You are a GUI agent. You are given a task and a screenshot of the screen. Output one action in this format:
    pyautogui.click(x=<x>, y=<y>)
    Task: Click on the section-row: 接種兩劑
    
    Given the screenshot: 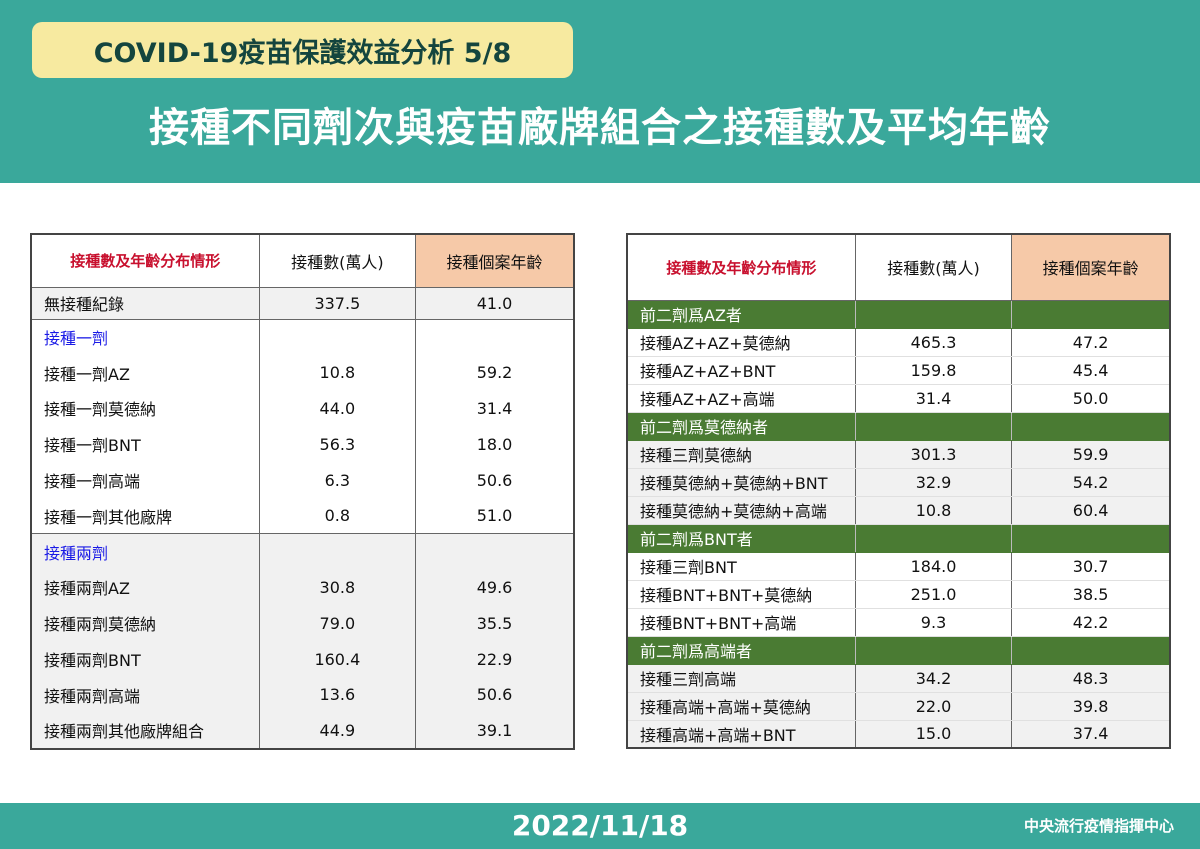 What is the action you would take?
    pyautogui.click(x=302, y=551)
    